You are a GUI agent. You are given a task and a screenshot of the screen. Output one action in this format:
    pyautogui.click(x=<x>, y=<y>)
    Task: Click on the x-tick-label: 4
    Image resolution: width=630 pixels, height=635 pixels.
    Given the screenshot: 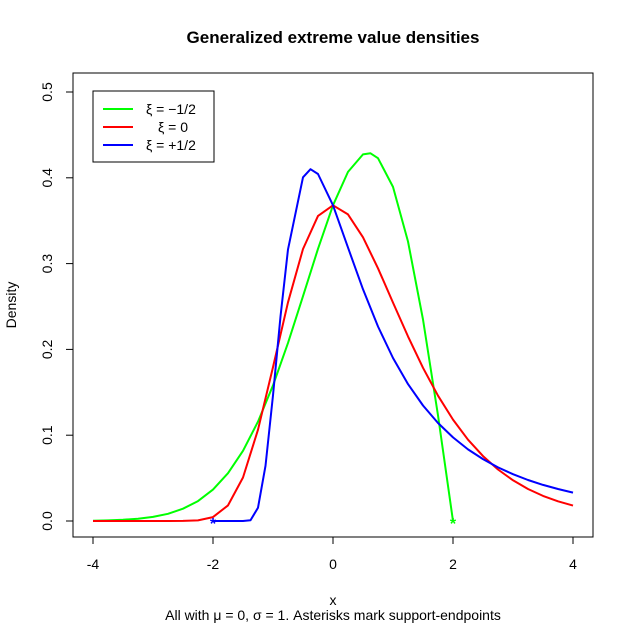 What is the action you would take?
    pyautogui.click(x=573, y=564)
    